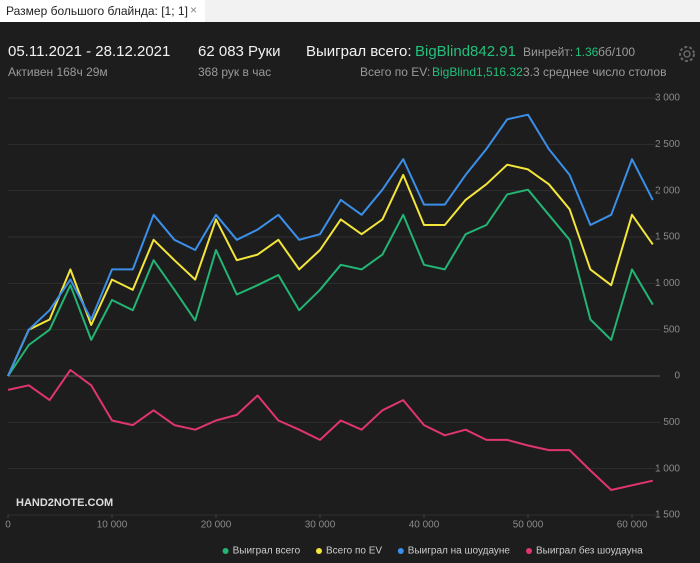 Image resolution: width=700 pixels, height=563 pixels. I want to click on date-range: 05.11.2021 - 28.12.2021, so click(89, 51).